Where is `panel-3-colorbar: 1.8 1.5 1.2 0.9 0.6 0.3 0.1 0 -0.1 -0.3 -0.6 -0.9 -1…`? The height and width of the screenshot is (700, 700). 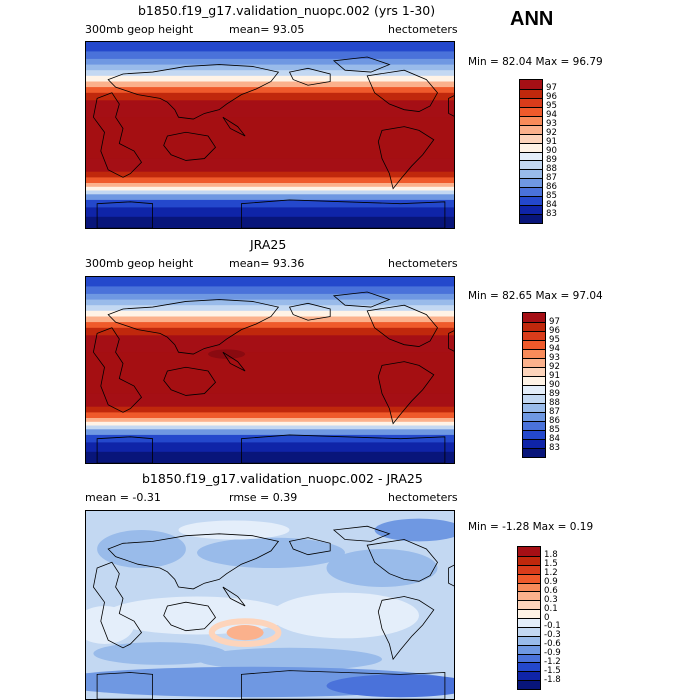 panel-3-colorbar: 1.8 1.5 1.2 0.9 0.6 0.3 0.1 0 -0.1 -0.3 -0.6 -0.9 -1… is located at coordinates (539, 618).